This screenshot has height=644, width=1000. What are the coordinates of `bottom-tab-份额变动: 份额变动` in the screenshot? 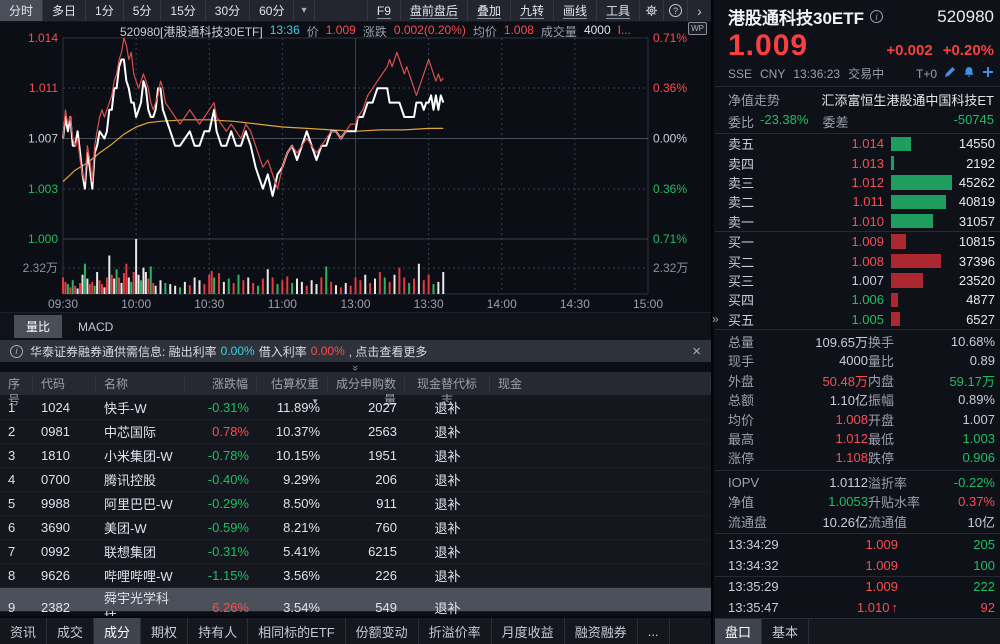 It's located at (382, 631).